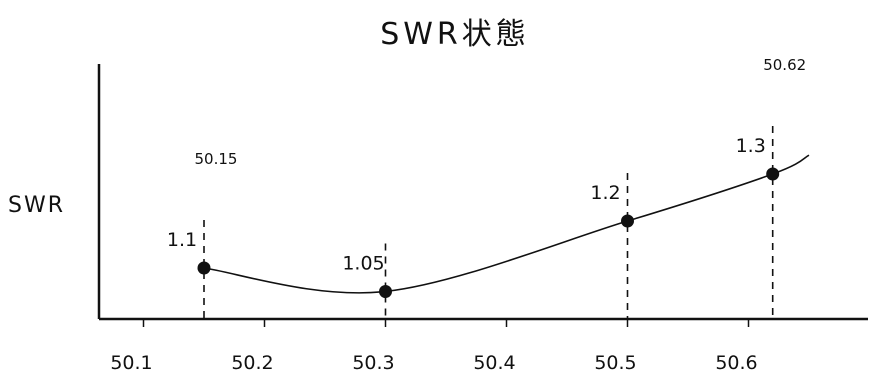  Describe the element at coordinates (252, 363) in the screenshot. I see `x-tick-label: 50.2` at that location.